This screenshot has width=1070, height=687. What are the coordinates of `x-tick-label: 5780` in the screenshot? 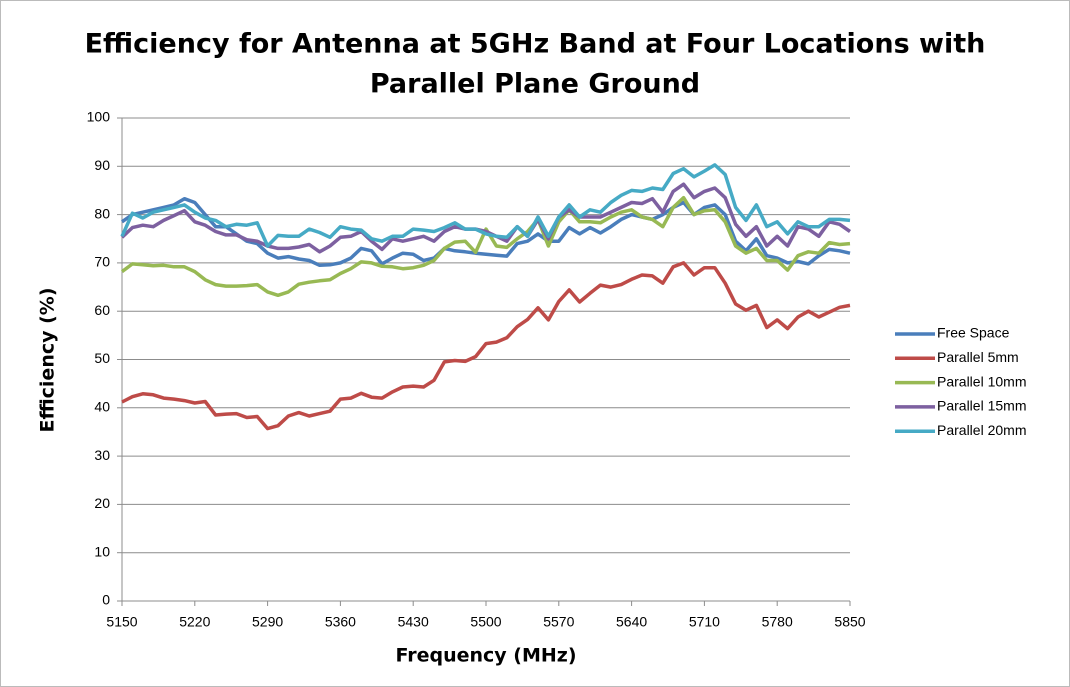 It's located at (777, 622).